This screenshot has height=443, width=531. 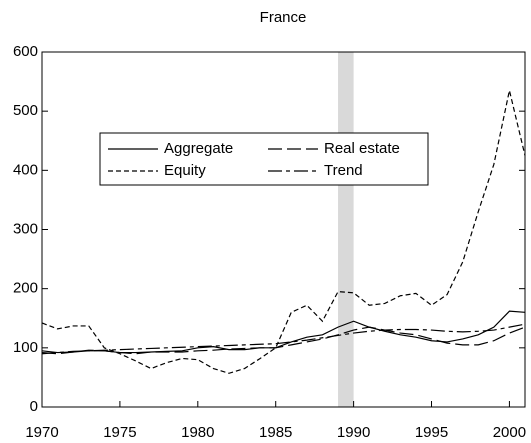 I want to click on y-tick-label: 0, so click(x=34, y=406).